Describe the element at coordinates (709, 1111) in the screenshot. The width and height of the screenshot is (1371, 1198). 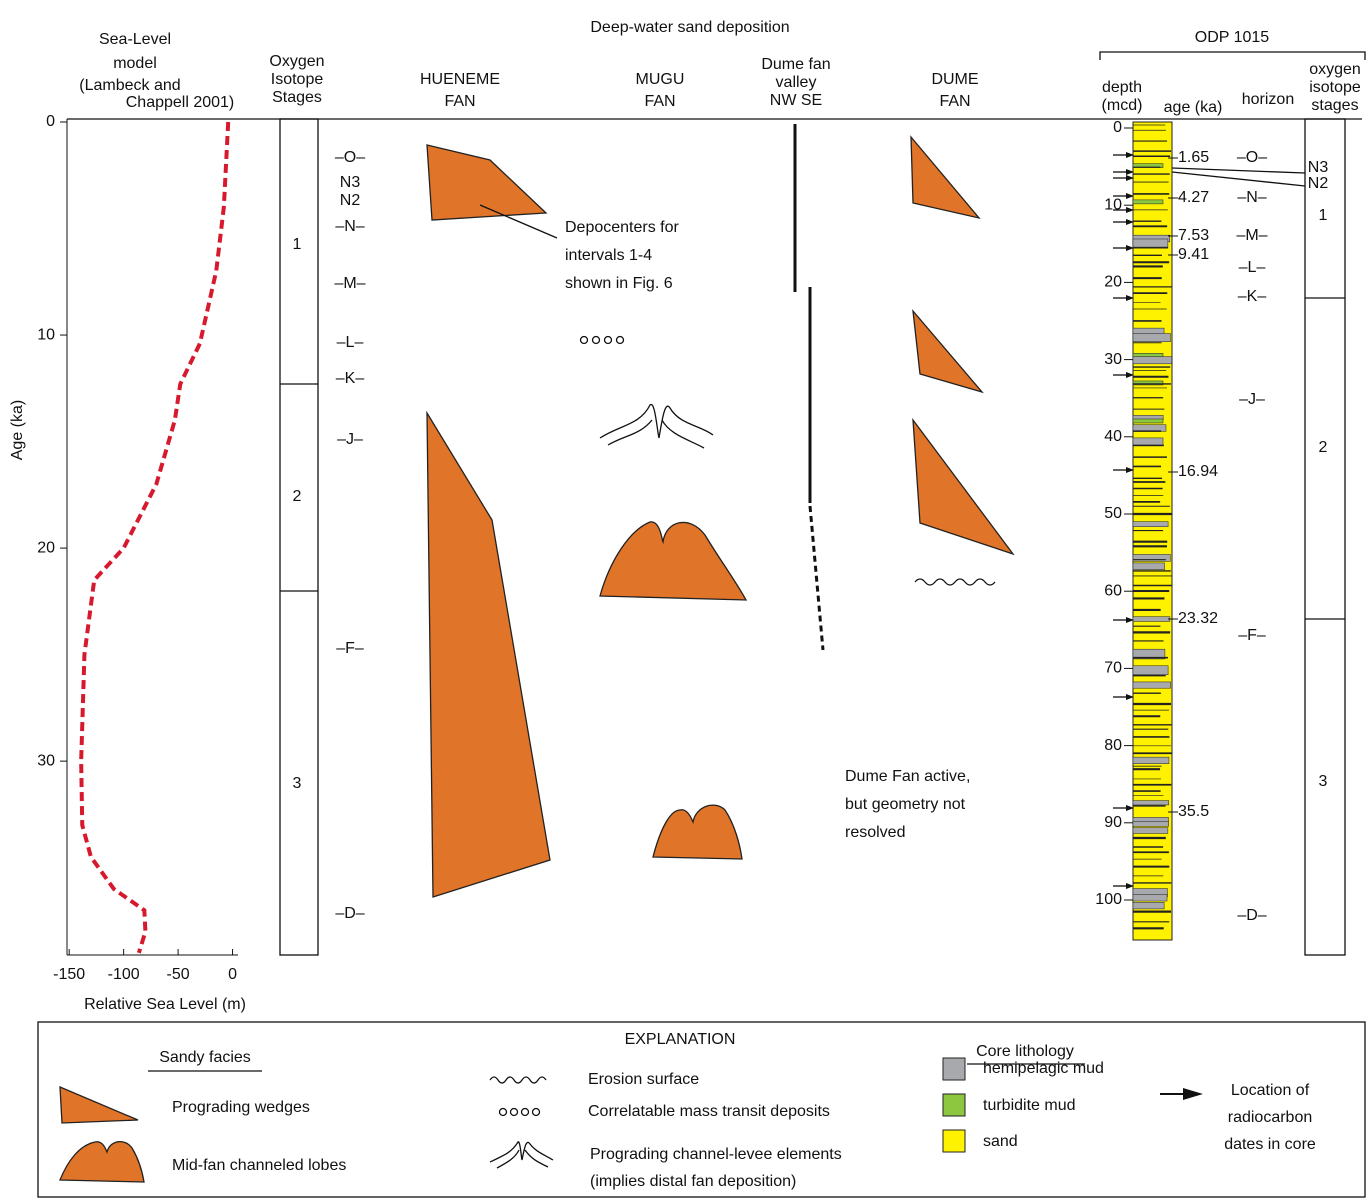
I see `legend-item: Correlatable mass transit deposits` at that location.